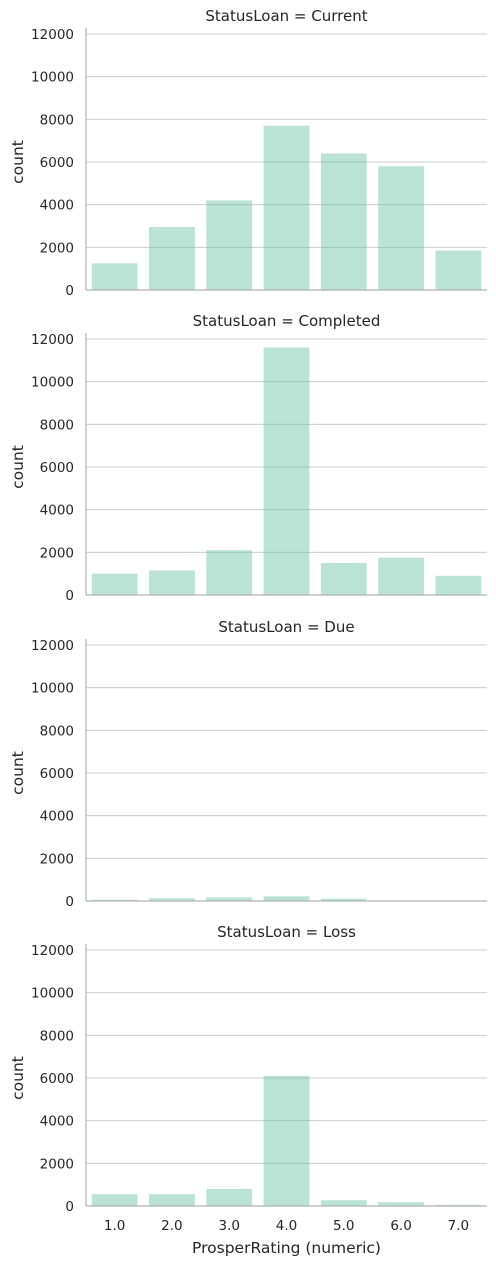  I want to click on panel-title: StatusLoan = Current, so click(286, 16).